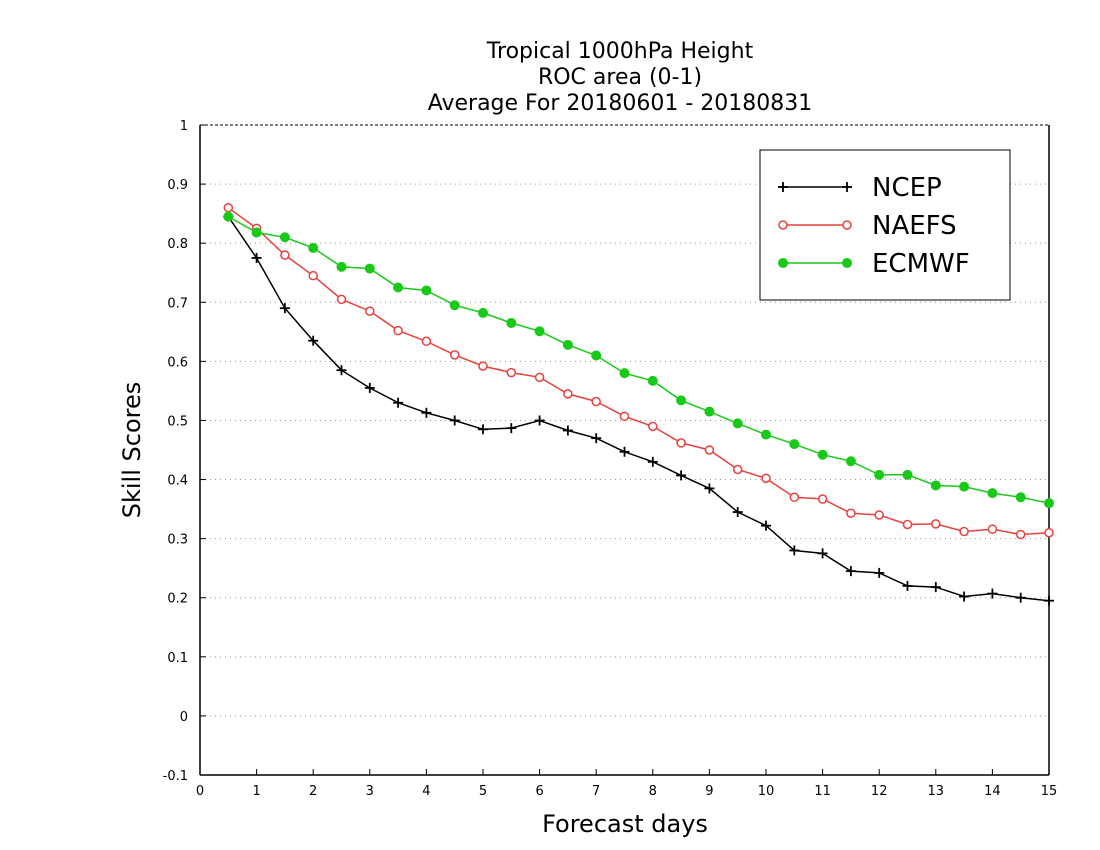  I want to click on x-tick-label: 3, so click(370, 791).